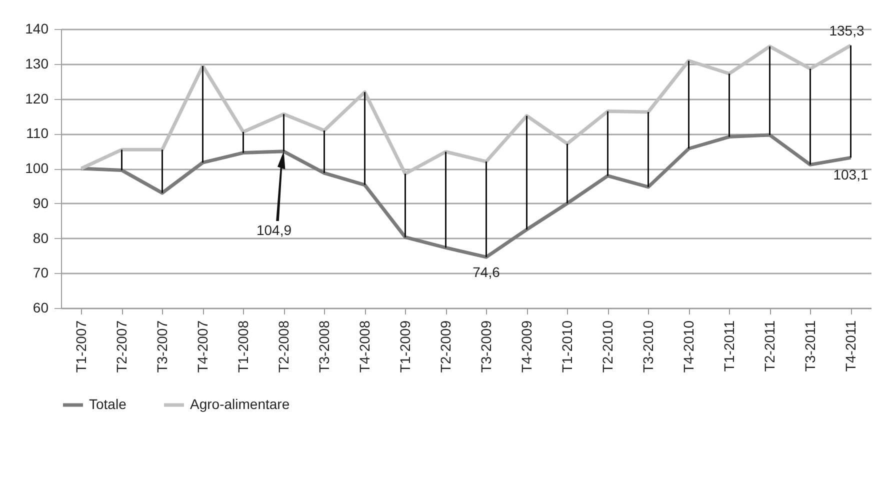 This screenshot has width=875, height=485. What do you see at coordinates (162, 346) in the screenshot?
I see `x-tick-label: T3-2007` at bounding box center [162, 346].